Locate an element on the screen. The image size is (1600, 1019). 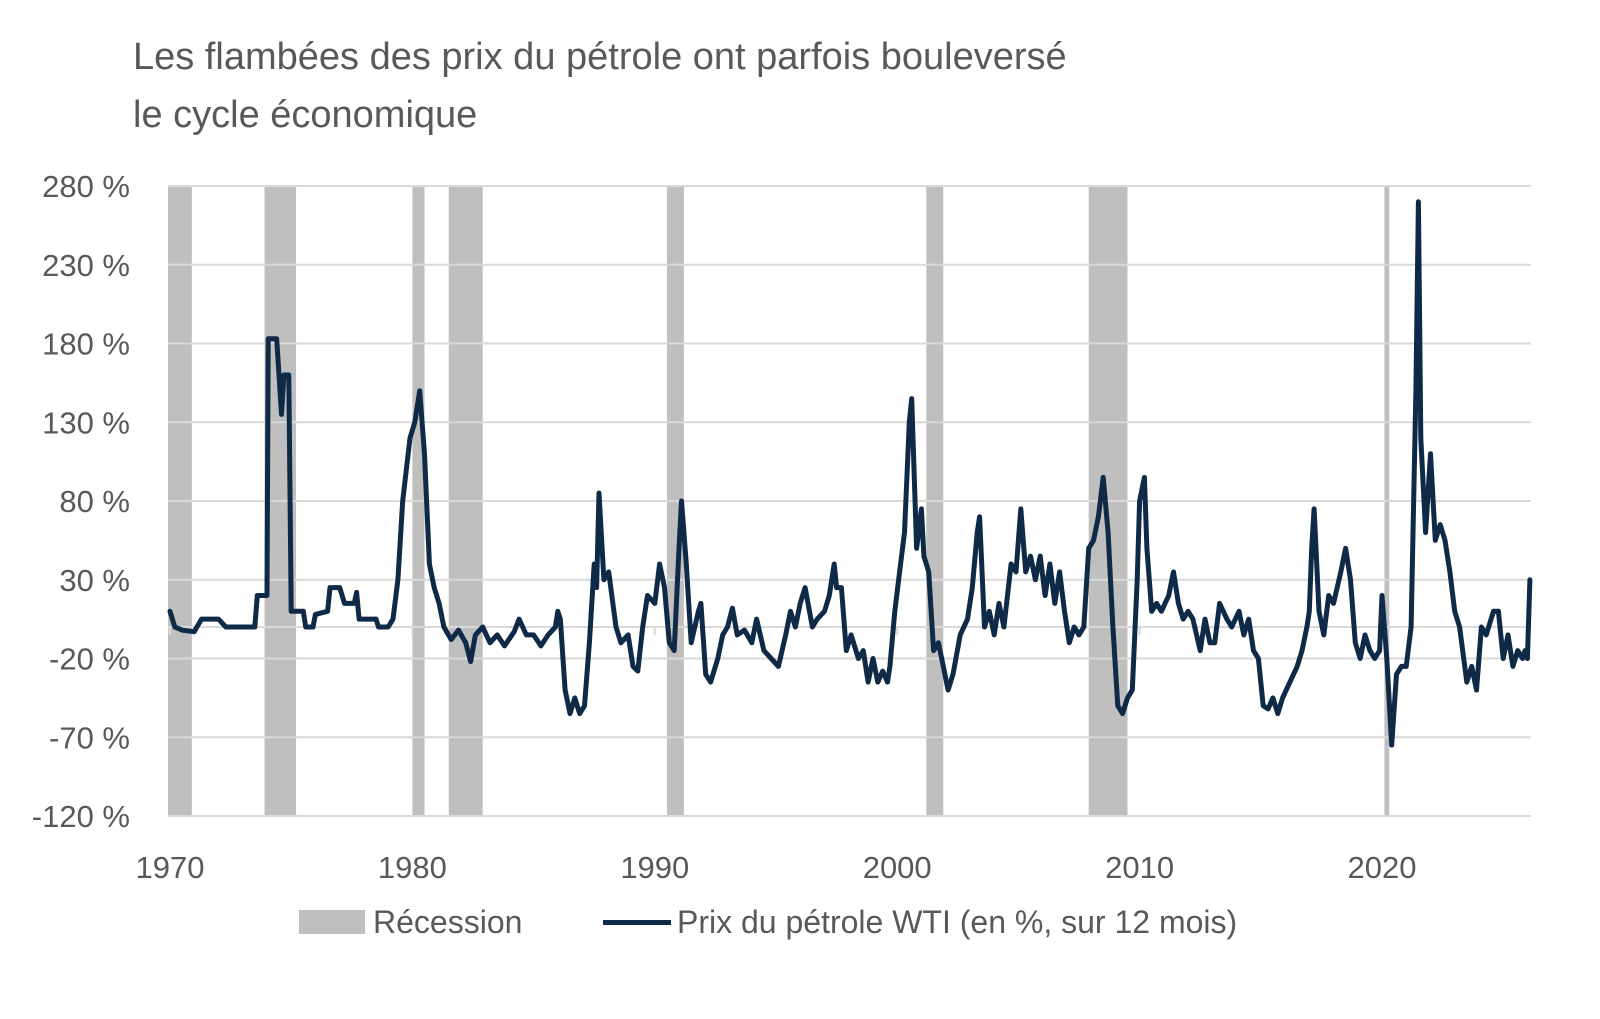
legend-swatch-recession is located at coordinates (332, 922).